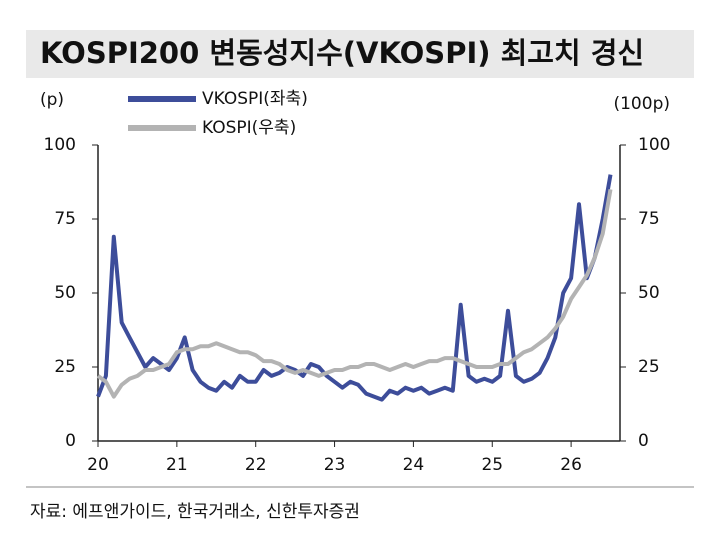 The image size is (710, 539). I want to click on y-tick-label: 50, so click(65, 293).